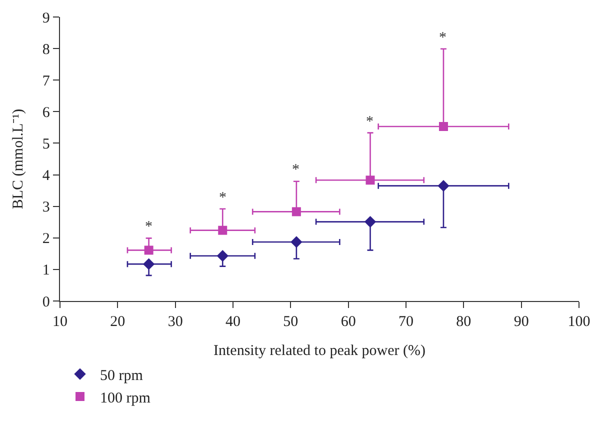 Image resolution: width=600 pixels, height=423 pixels. What do you see at coordinates (46, 302) in the screenshot?
I see `y-tick-label: 0` at bounding box center [46, 302].